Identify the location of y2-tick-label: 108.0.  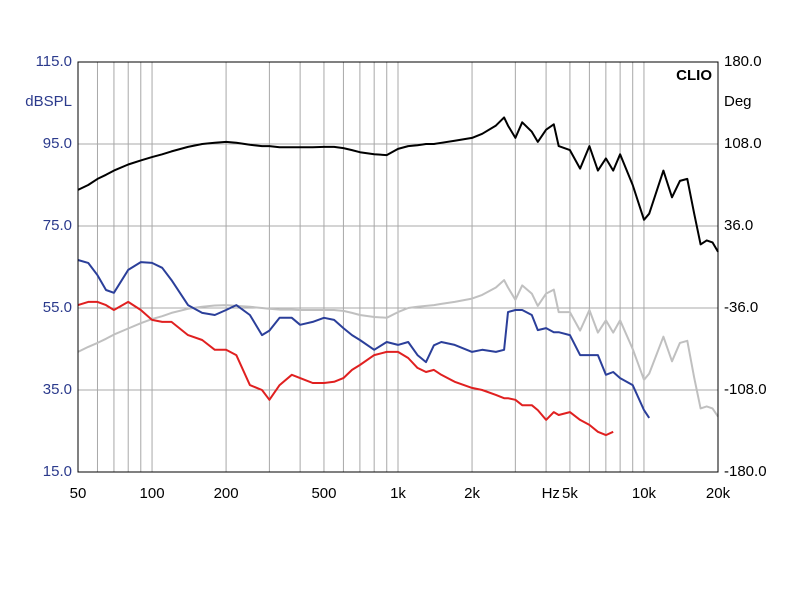
(743, 143).